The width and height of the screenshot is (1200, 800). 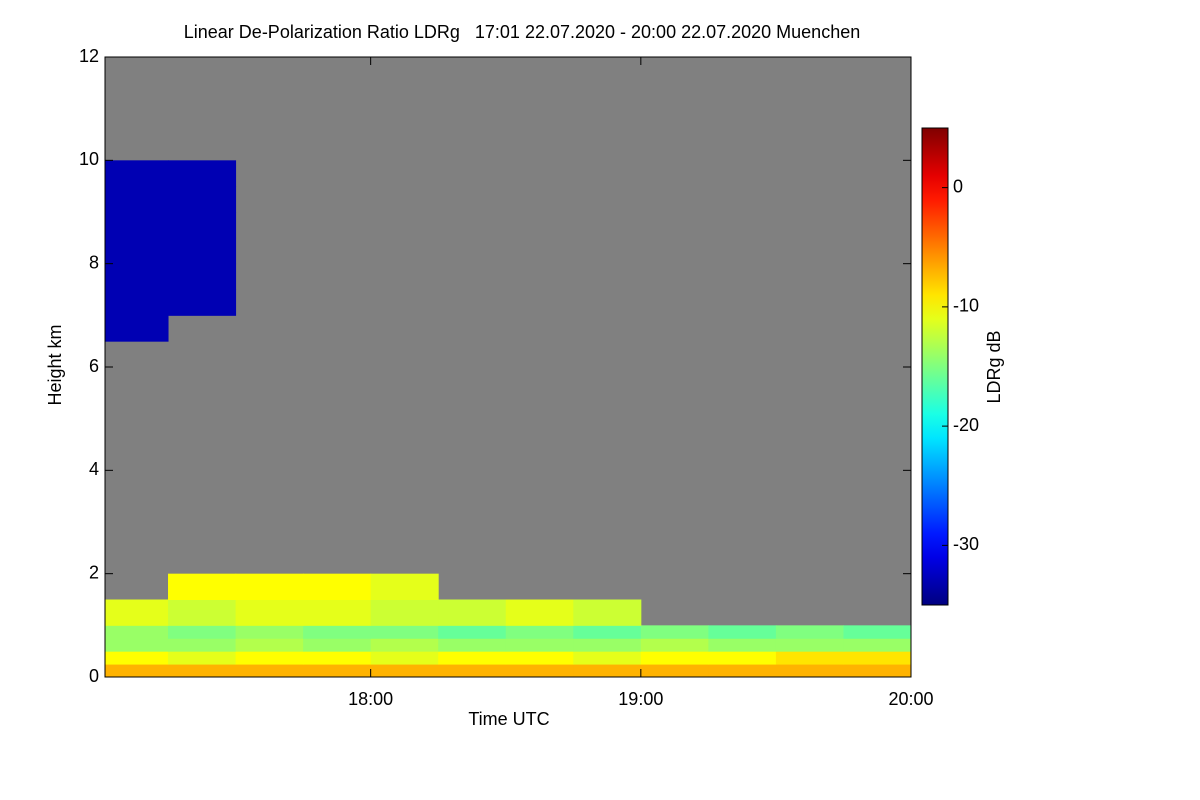 What do you see at coordinates (89, 56) in the screenshot?
I see `y-tick-label: 12` at bounding box center [89, 56].